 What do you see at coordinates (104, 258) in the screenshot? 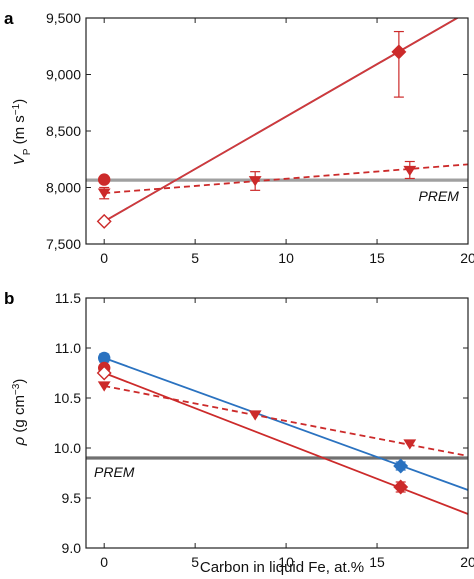
I see `panel-a-x-tick-label-1: 0` at bounding box center [104, 258].